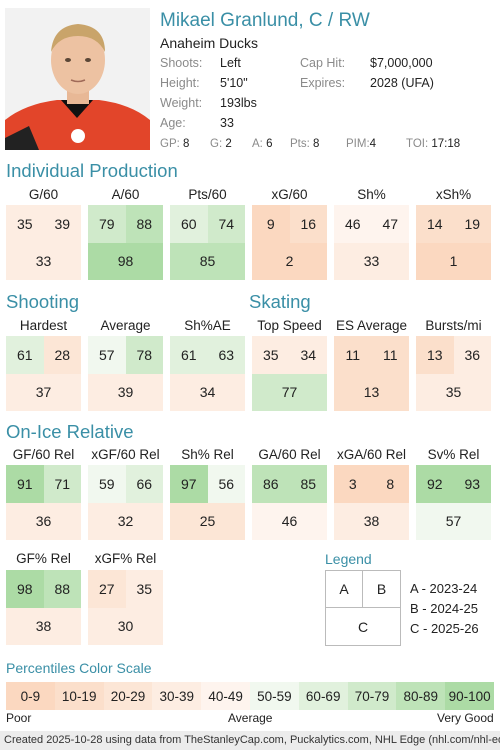 The image size is (500, 750). Describe the element at coordinates (472, 224) in the screenshot. I see `metric-value-b: 19` at that location.